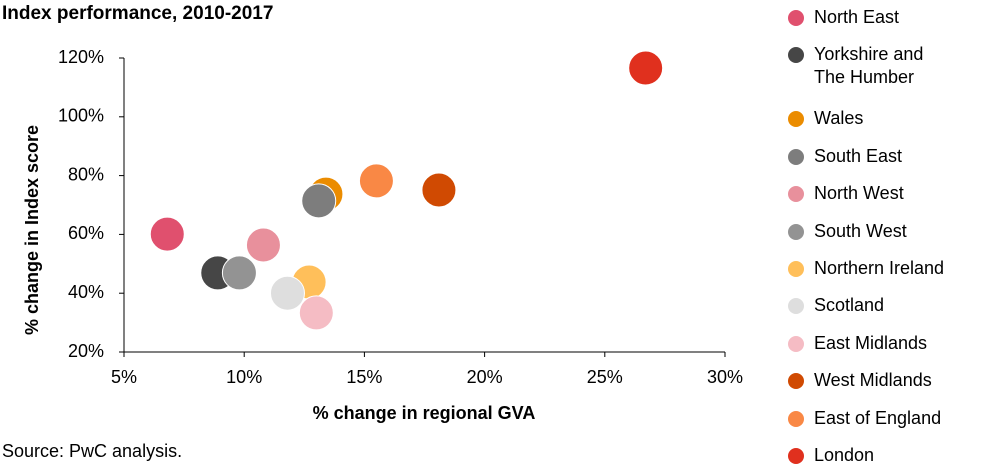 The width and height of the screenshot is (1000, 465). I want to click on legend-item: North East, so click(843, 17).